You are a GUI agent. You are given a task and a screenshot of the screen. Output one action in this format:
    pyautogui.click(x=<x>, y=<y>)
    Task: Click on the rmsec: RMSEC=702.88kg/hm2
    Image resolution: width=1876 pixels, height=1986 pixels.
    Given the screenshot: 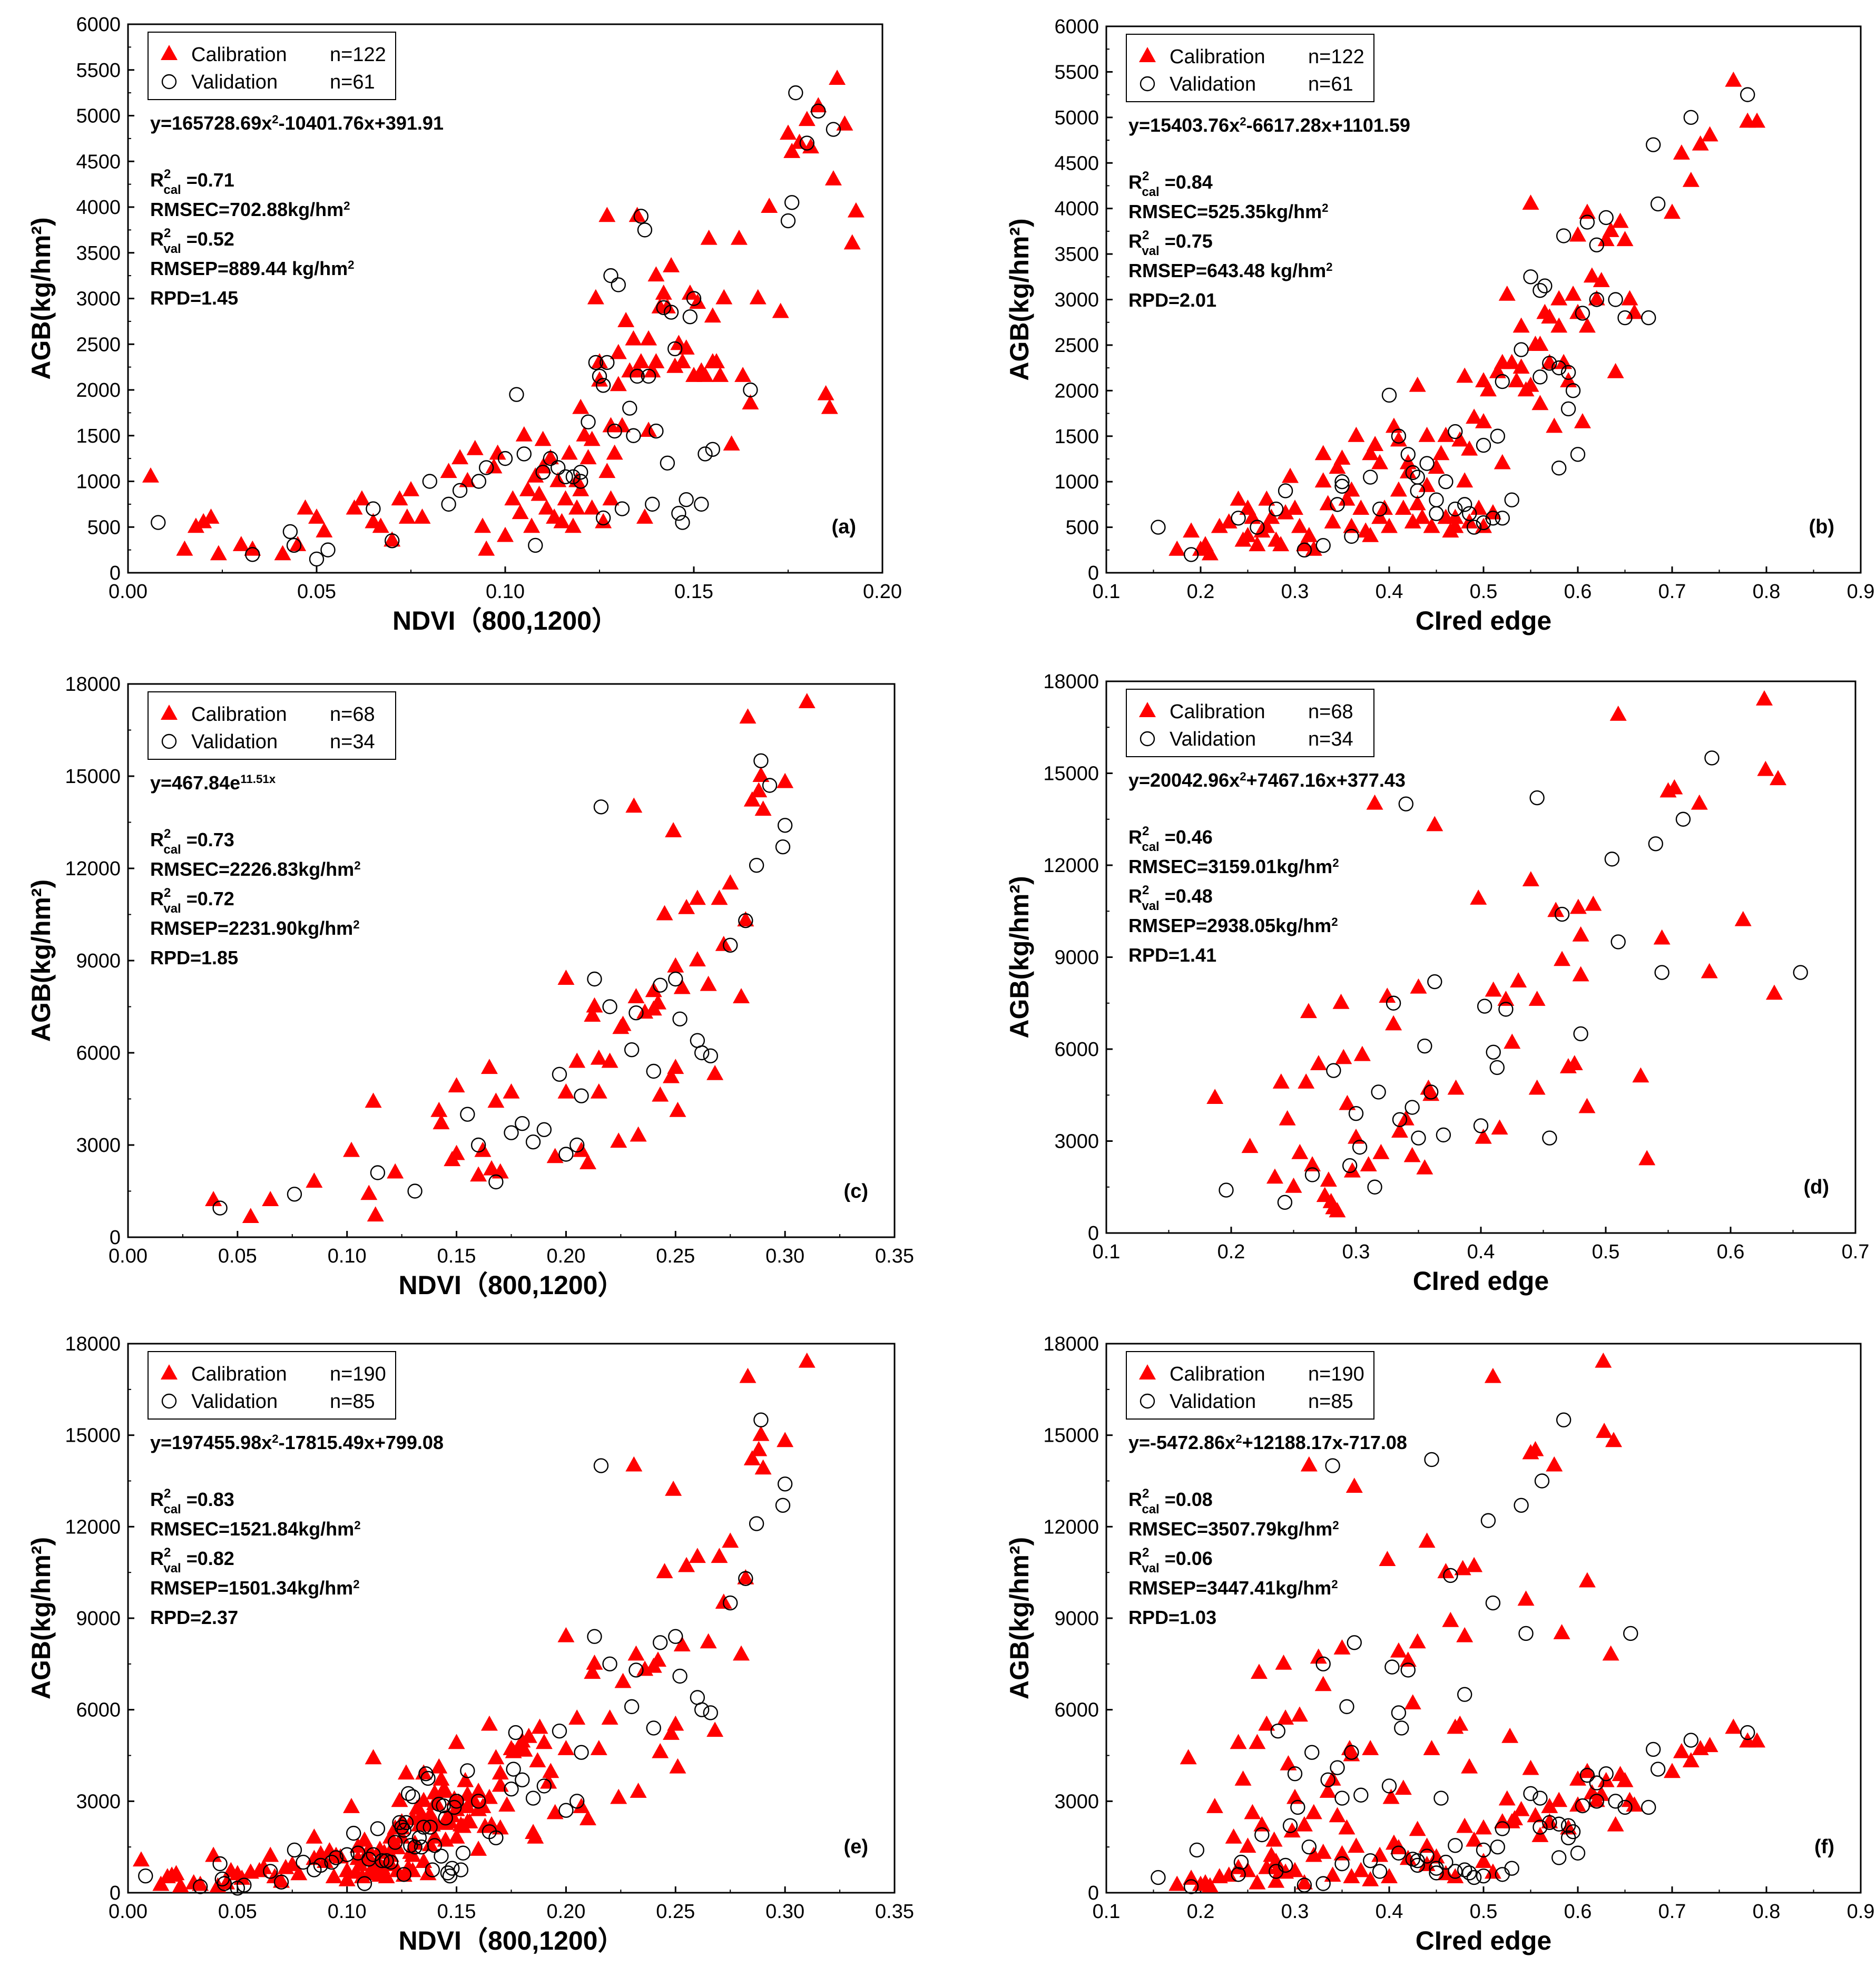 What is the action you would take?
    pyautogui.click(x=250, y=209)
    